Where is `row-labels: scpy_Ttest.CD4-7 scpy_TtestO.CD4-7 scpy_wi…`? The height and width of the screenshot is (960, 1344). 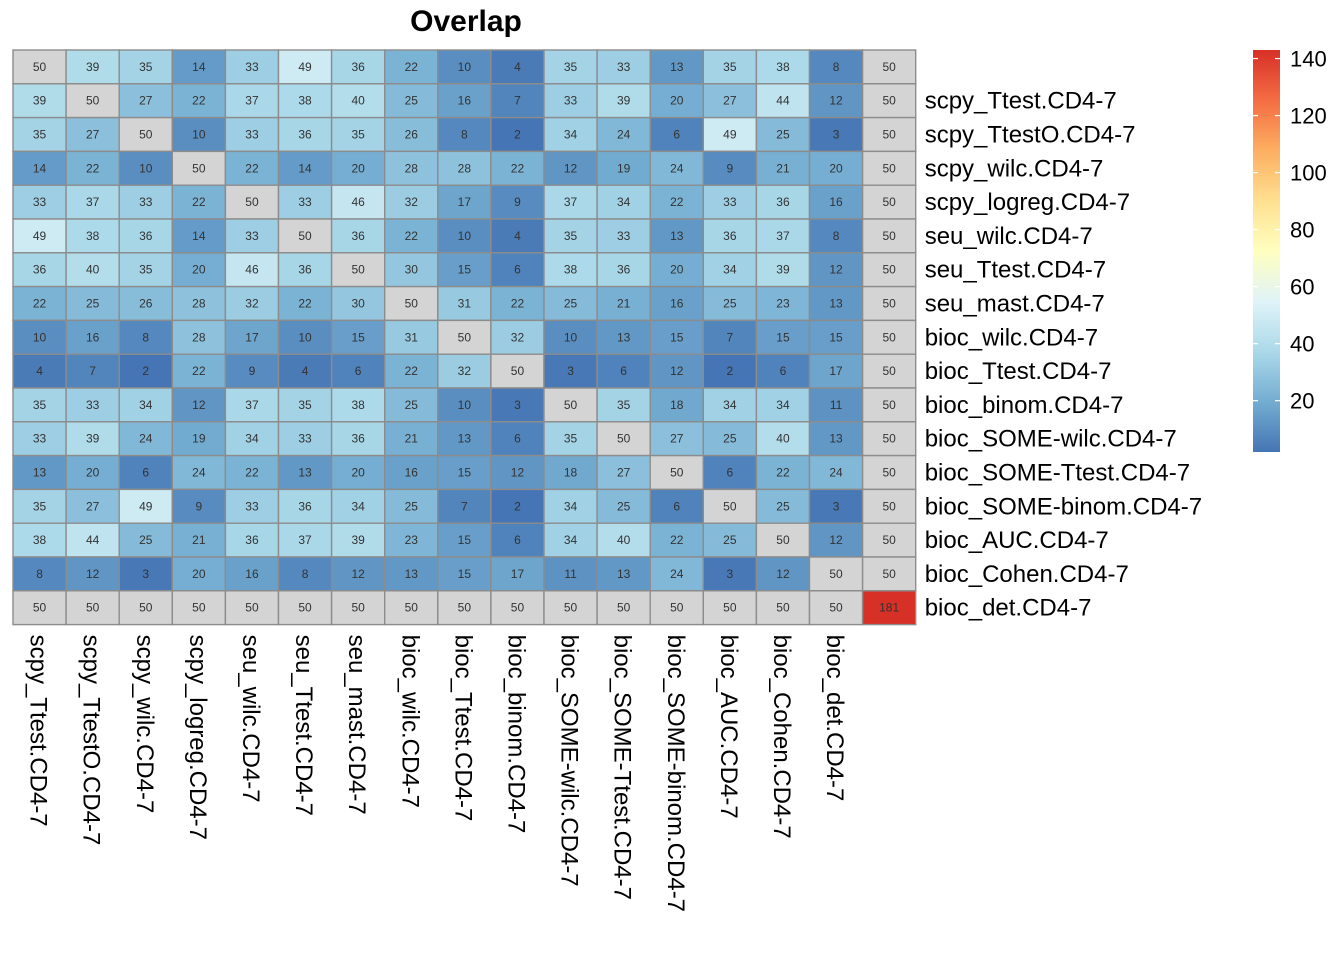
row-labels: scpy_Ttest.CD4-7 scpy_TtestO.CD4-7 scpy_wi… is located at coordinates (1063, 355).